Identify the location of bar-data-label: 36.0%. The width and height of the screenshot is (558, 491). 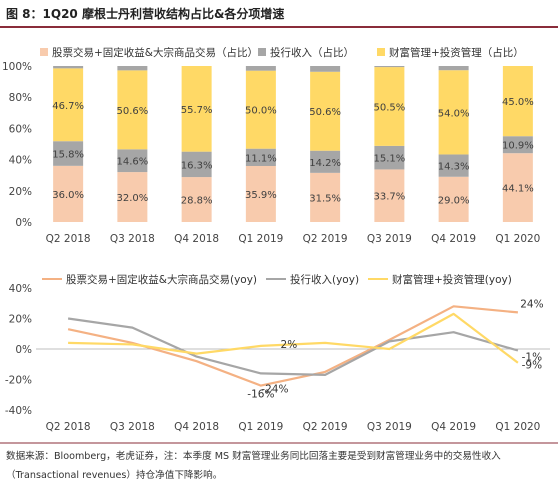
(68, 195).